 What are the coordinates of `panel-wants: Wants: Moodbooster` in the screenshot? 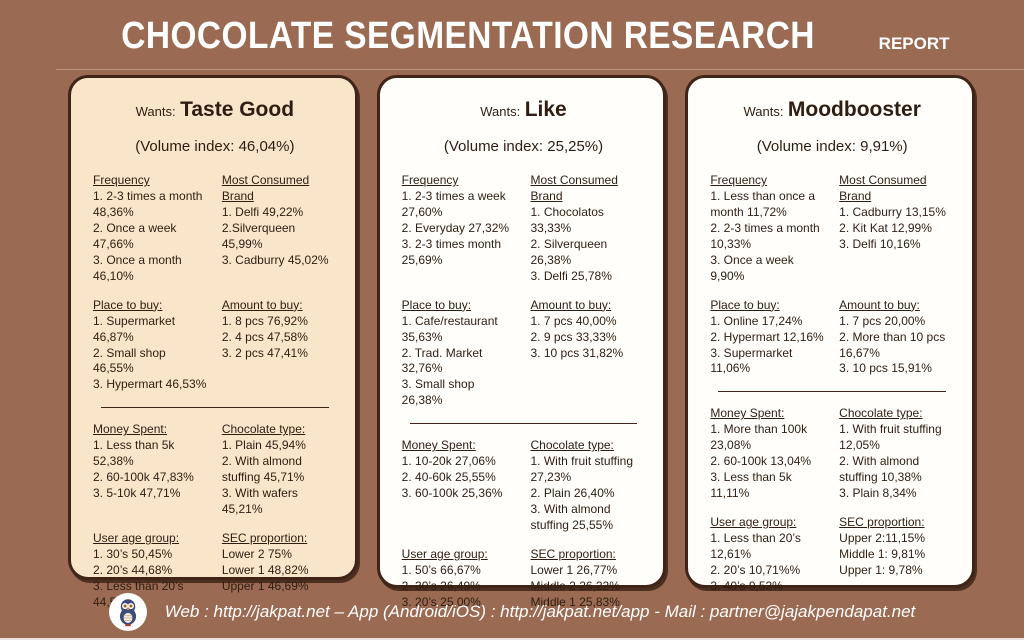 It's located at (832, 110).